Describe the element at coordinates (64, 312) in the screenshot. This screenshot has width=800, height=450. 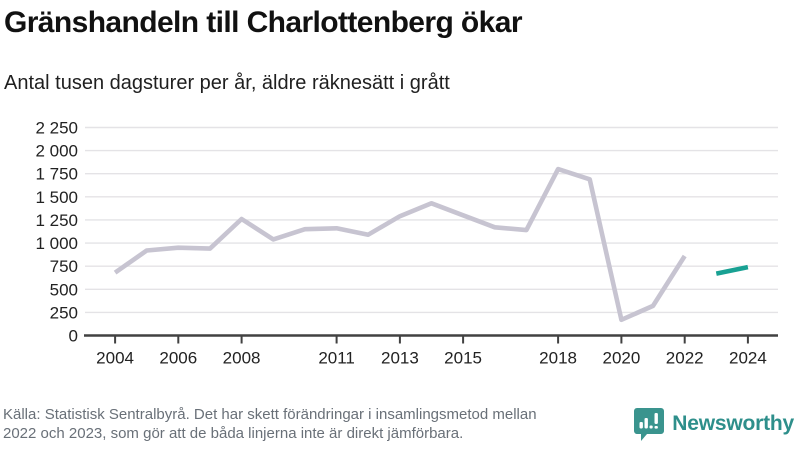
I see `svg-text: 250` at that location.